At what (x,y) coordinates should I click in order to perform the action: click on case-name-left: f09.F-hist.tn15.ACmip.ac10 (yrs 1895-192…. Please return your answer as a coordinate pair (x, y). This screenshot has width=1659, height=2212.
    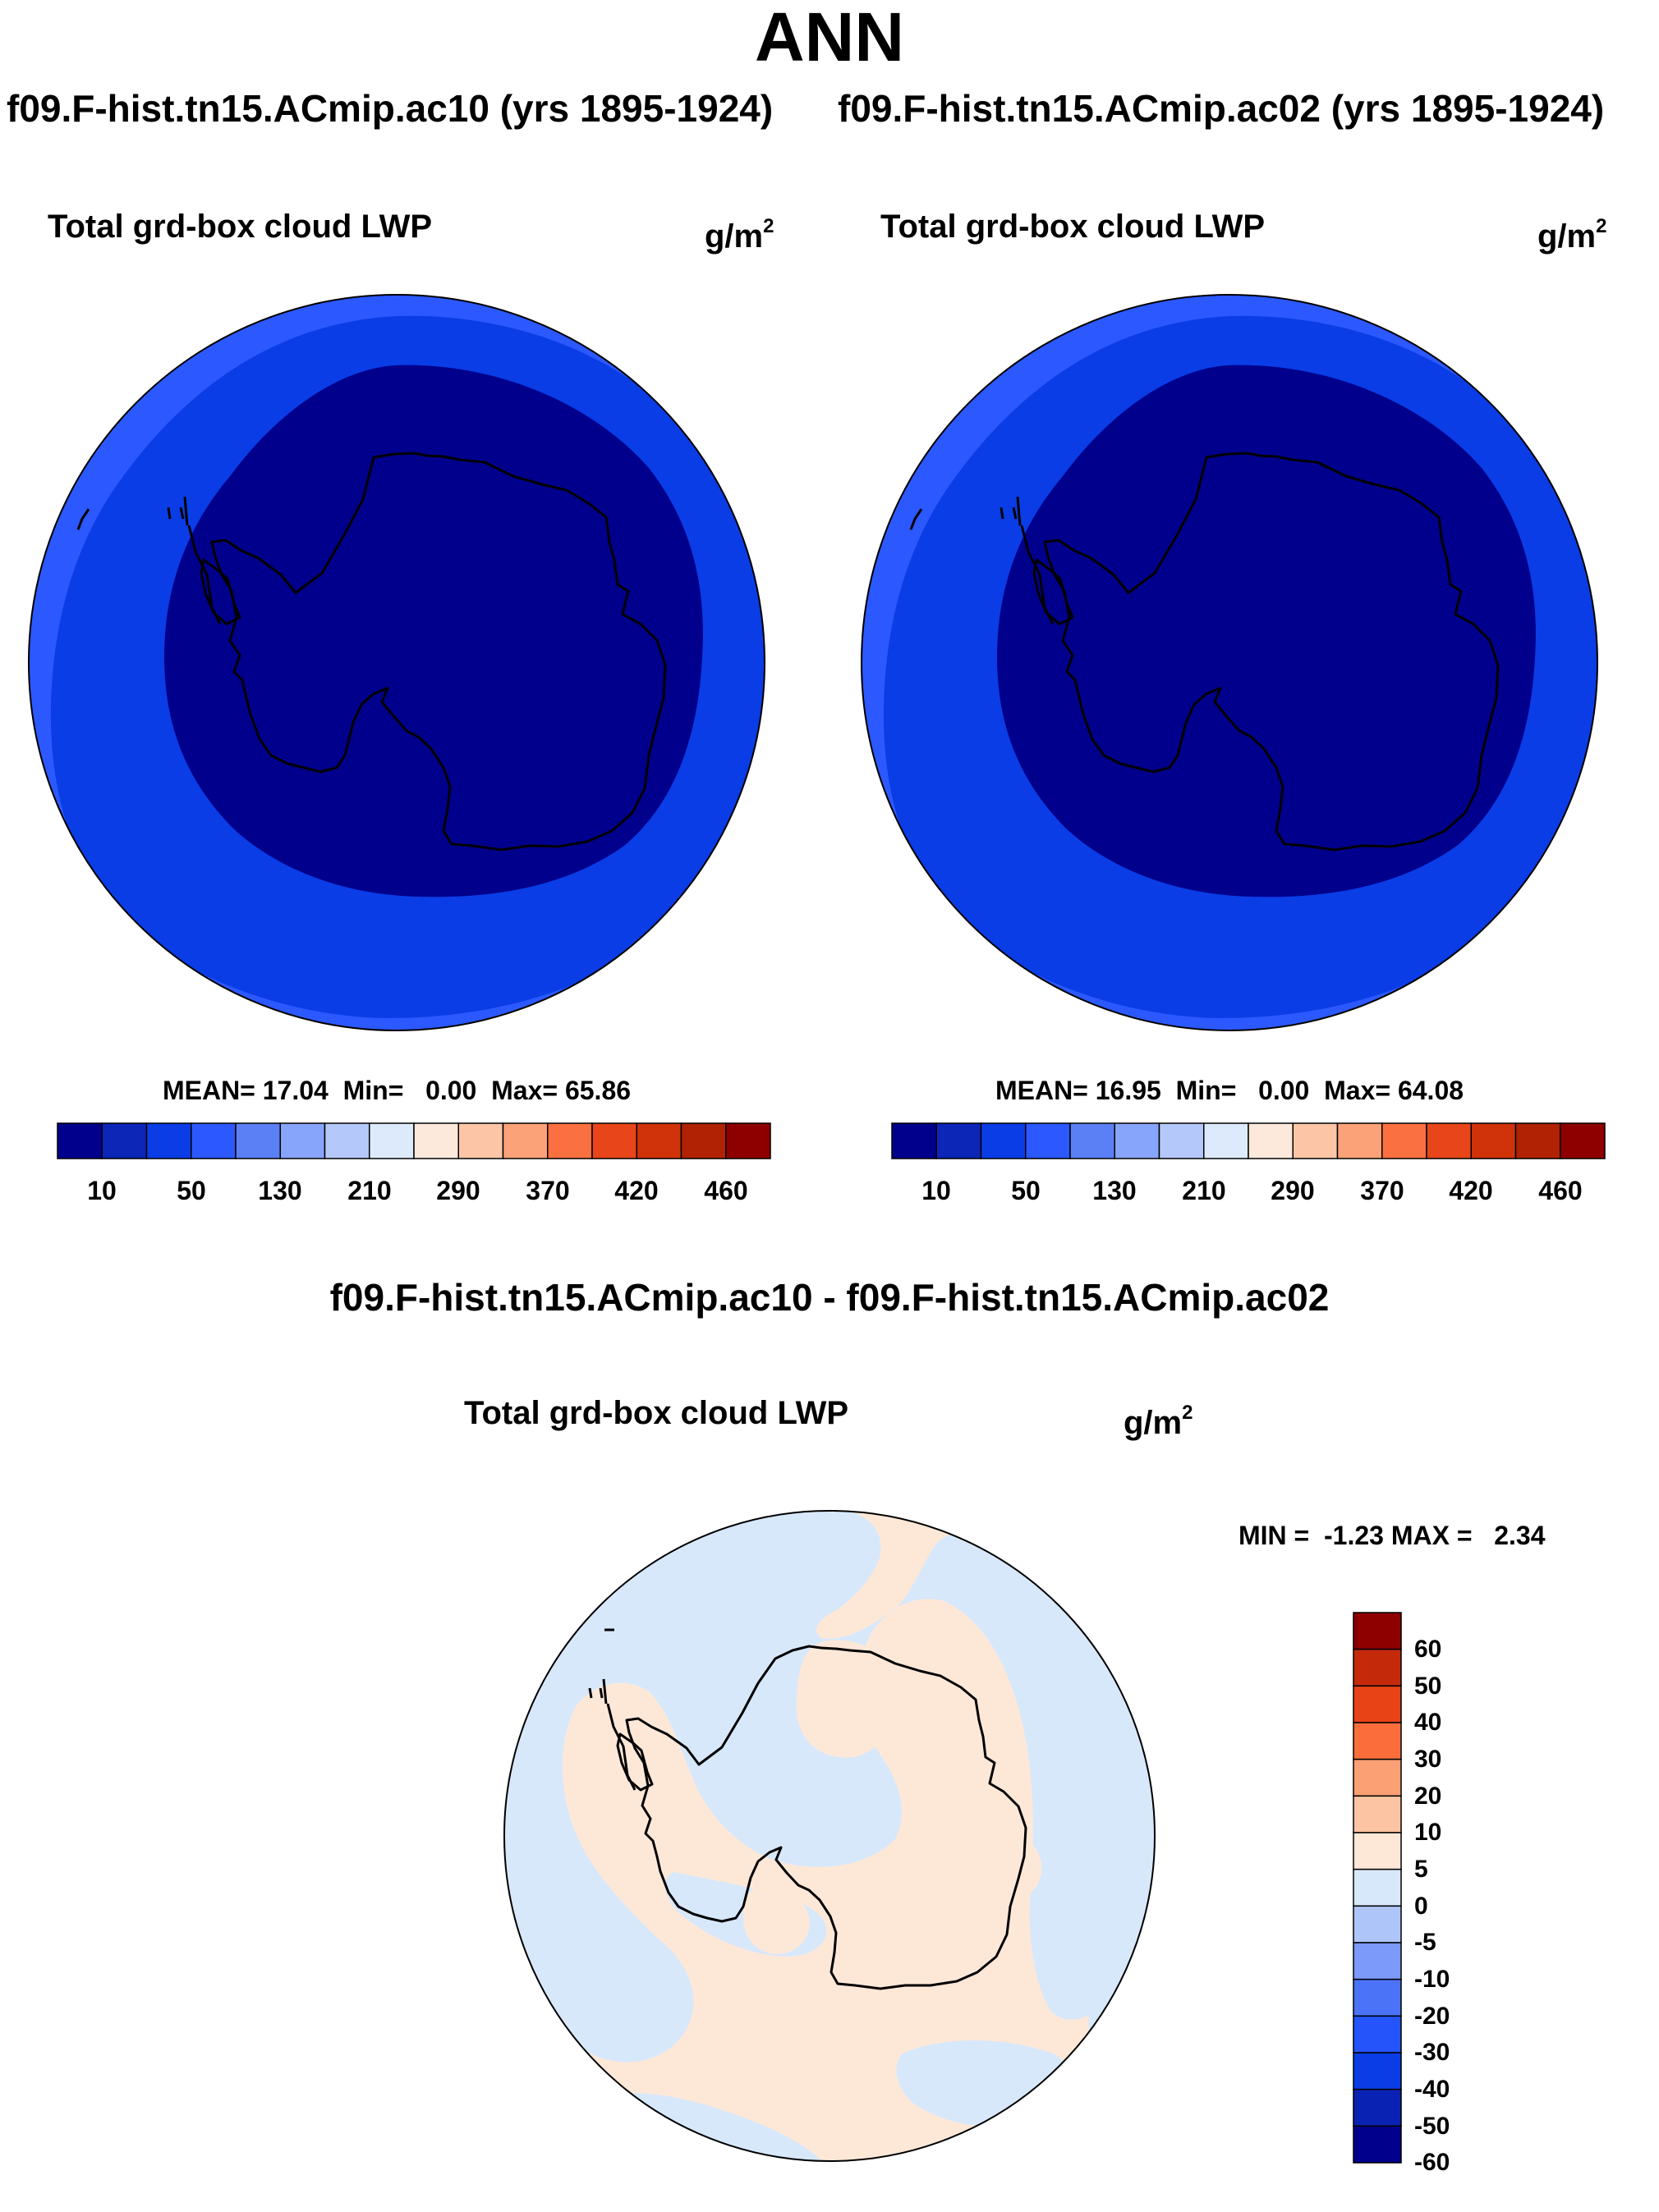
    Looking at the image, I should click on (390, 108).